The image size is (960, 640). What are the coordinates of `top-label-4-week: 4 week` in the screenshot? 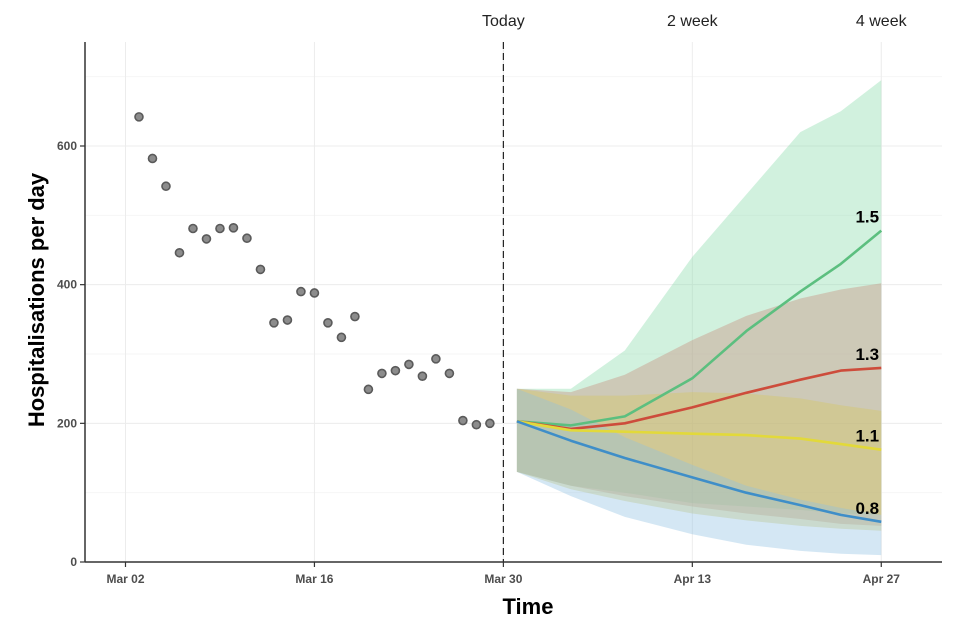 It's located at (882, 21).